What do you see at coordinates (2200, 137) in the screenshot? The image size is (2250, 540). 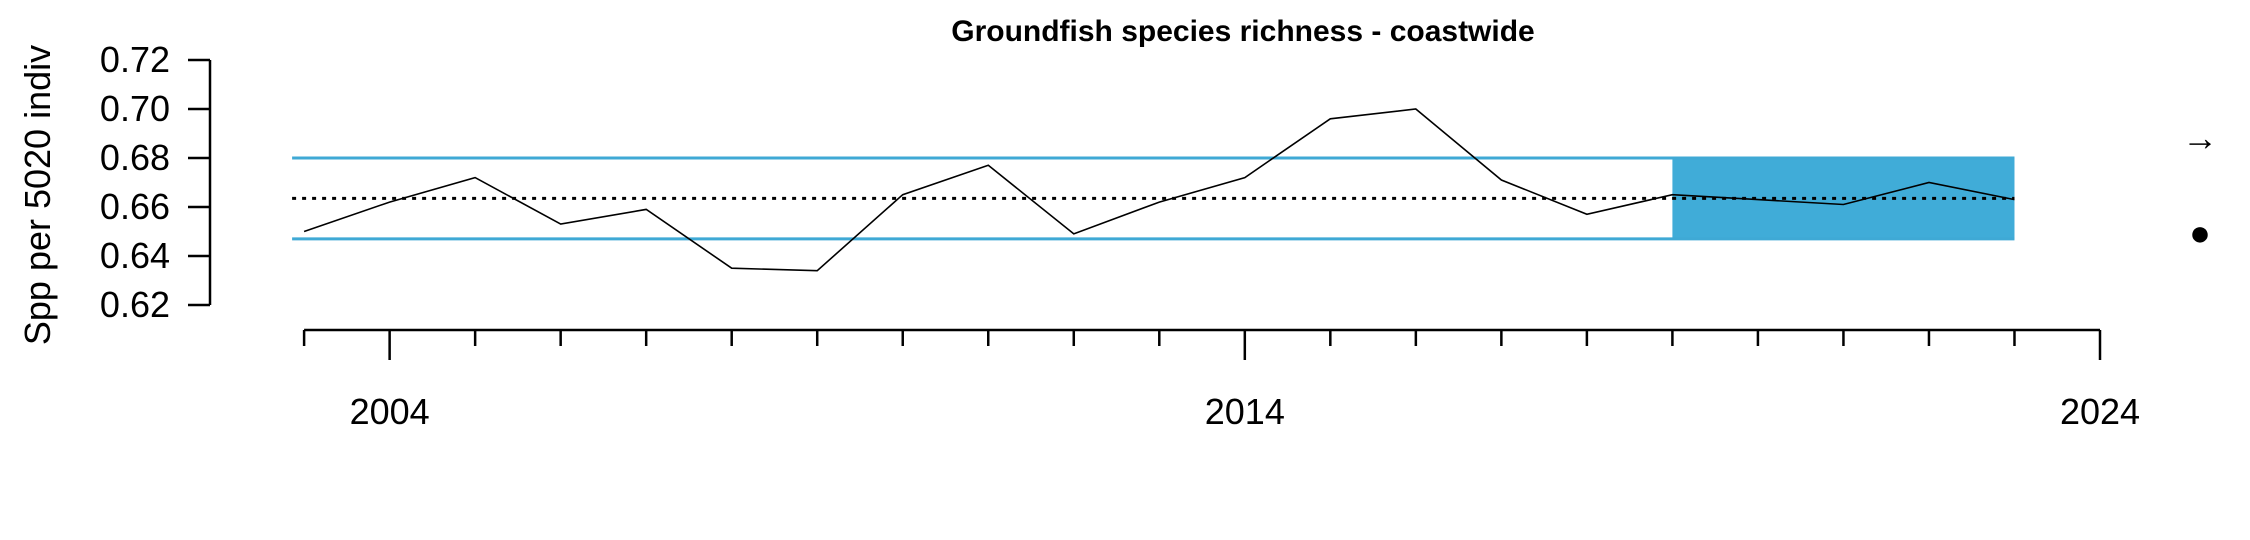 I see `trend-arrow-icon: →` at bounding box center [2200, 137].